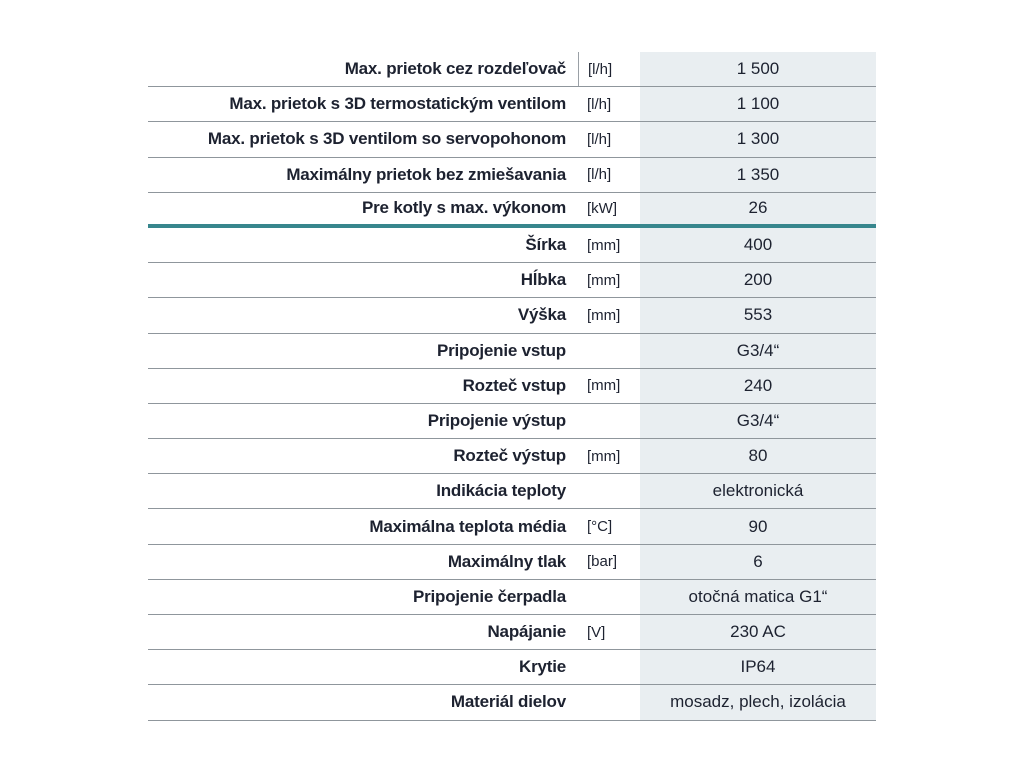  What do you see at coordinates (541, 315) in the screenshot?
I see `spec-label: Výška` at bounding box center [541, 315].